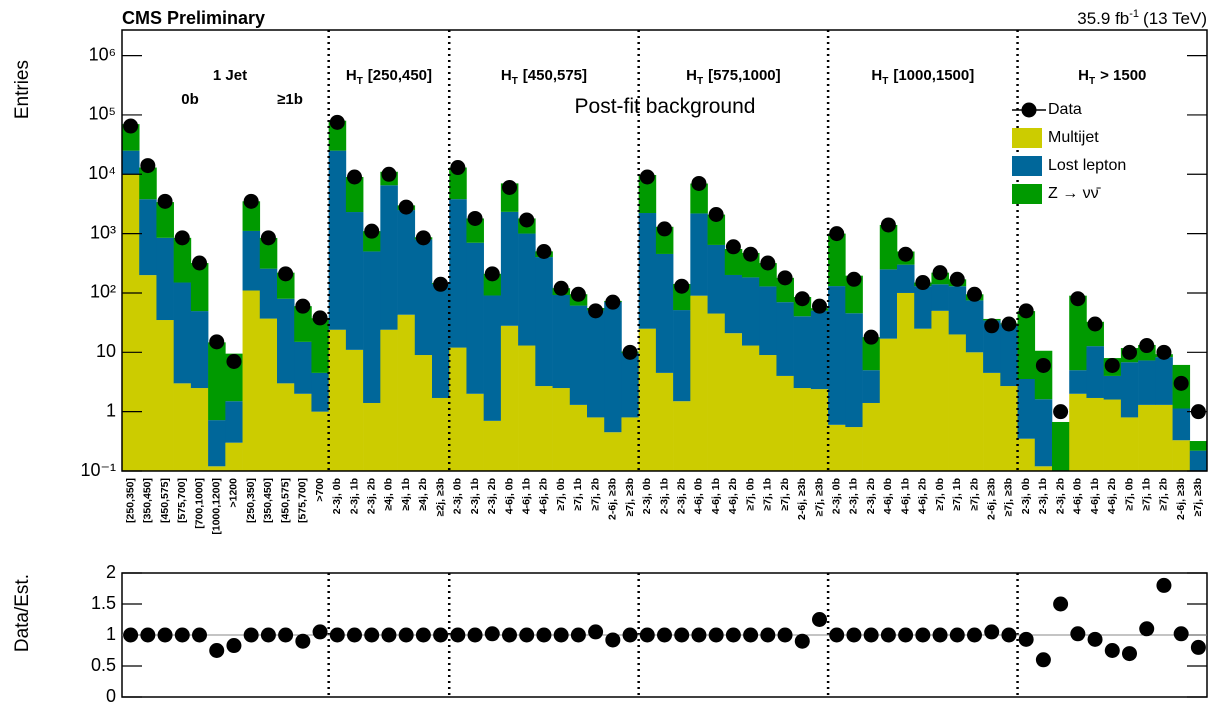 The width and height of the screenshot is (1215, 706). I want to click on x-tick-label: ≥7j, 2b, so click(1164, 494).